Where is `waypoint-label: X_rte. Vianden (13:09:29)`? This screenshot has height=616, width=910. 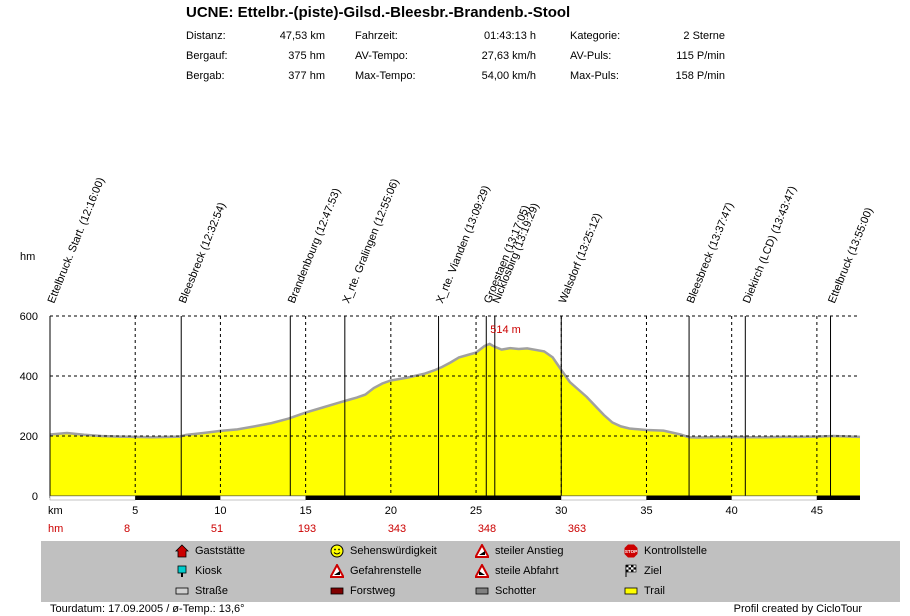 waypoint-label: X_rte. Vianden (13:09:29) is located at coordinates (463, 244).